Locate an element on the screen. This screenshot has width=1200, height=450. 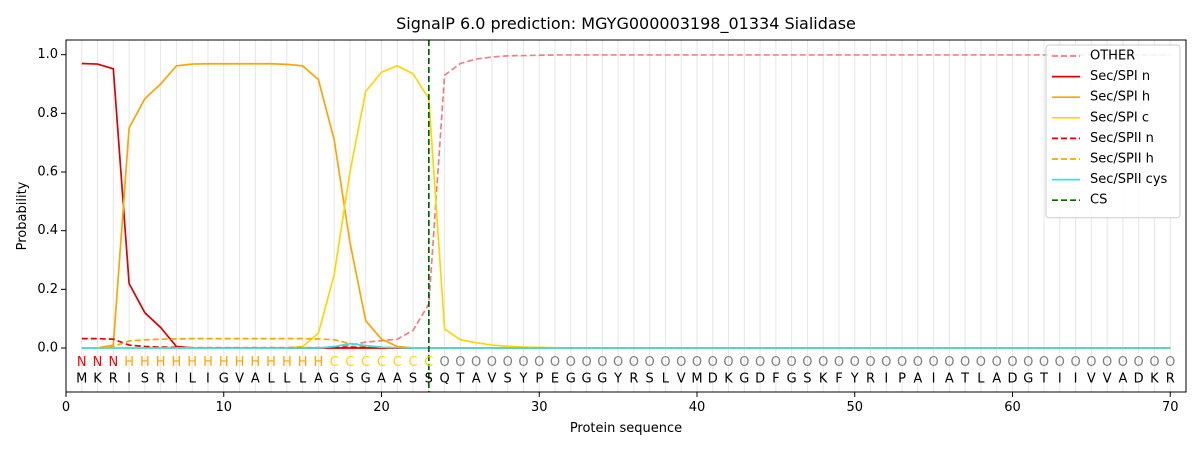
y-tick-label: 0.2 is located at coordinates (47, 289).